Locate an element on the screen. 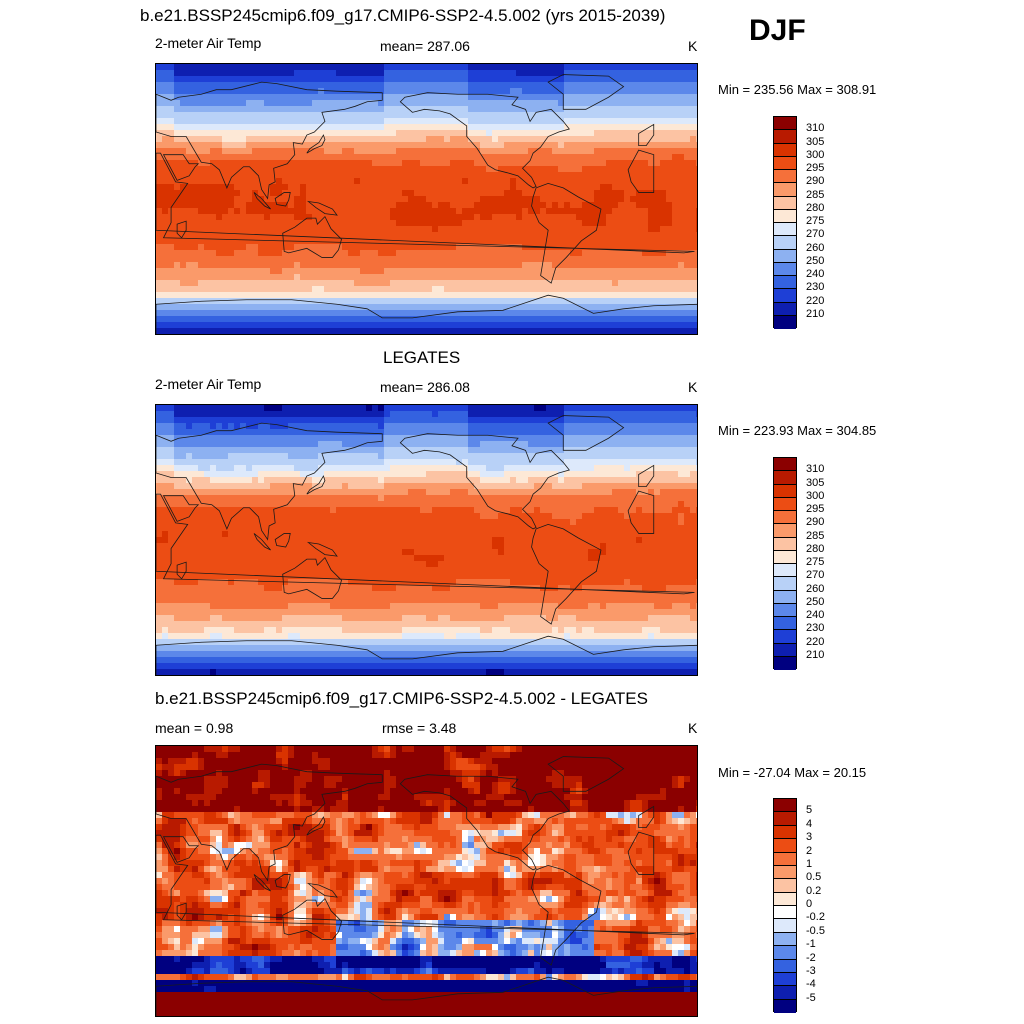  colorbar-tick-label: -2 is located at coordinates (811, 957).